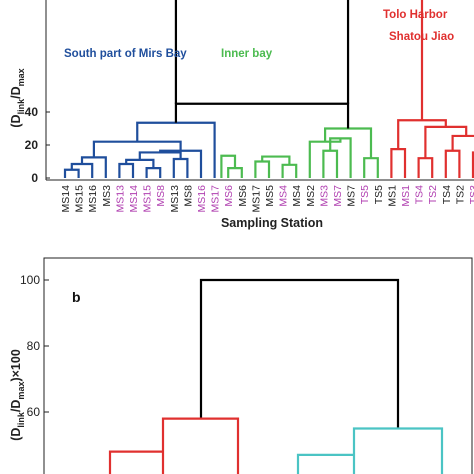 The height and width of the screenshot is (474, 474). I want to click on leaf-label: TS3, so click(471, 194).